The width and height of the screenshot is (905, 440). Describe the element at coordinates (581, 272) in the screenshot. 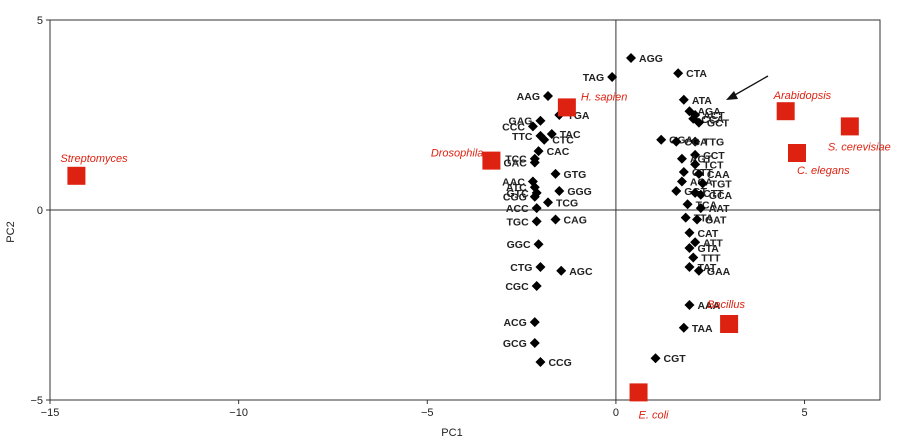

I see `codon-label: AGC` at that location.